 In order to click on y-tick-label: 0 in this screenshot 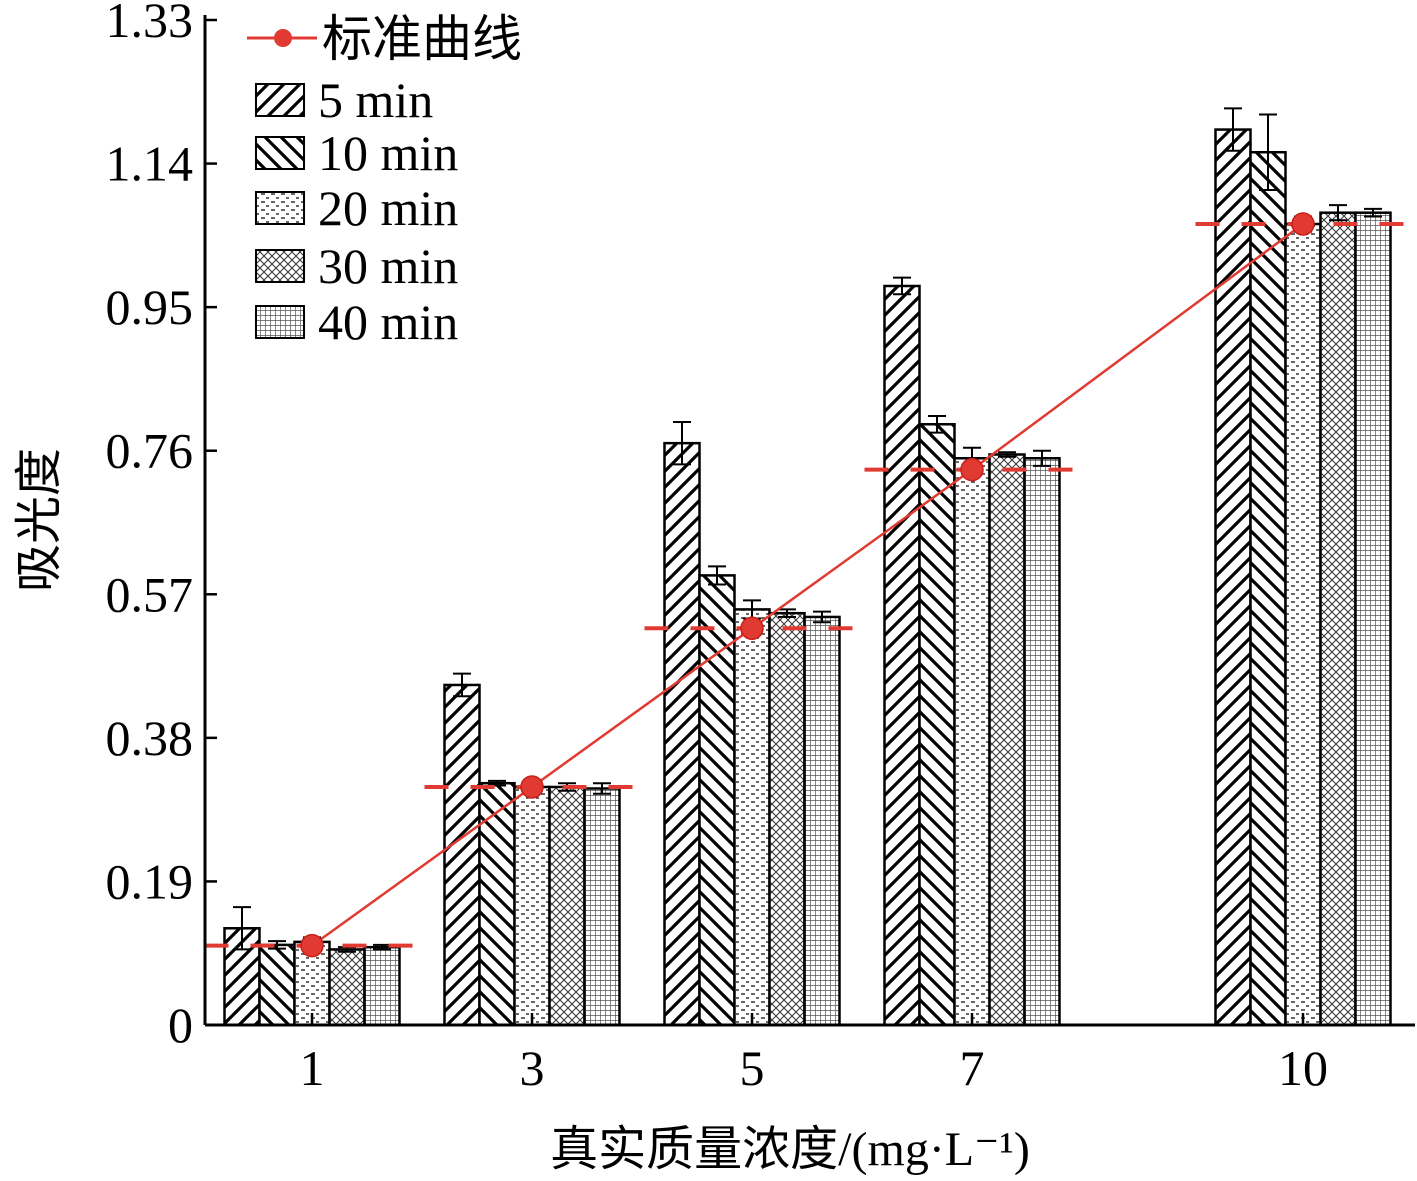, I will do `click(180, 1025)`.